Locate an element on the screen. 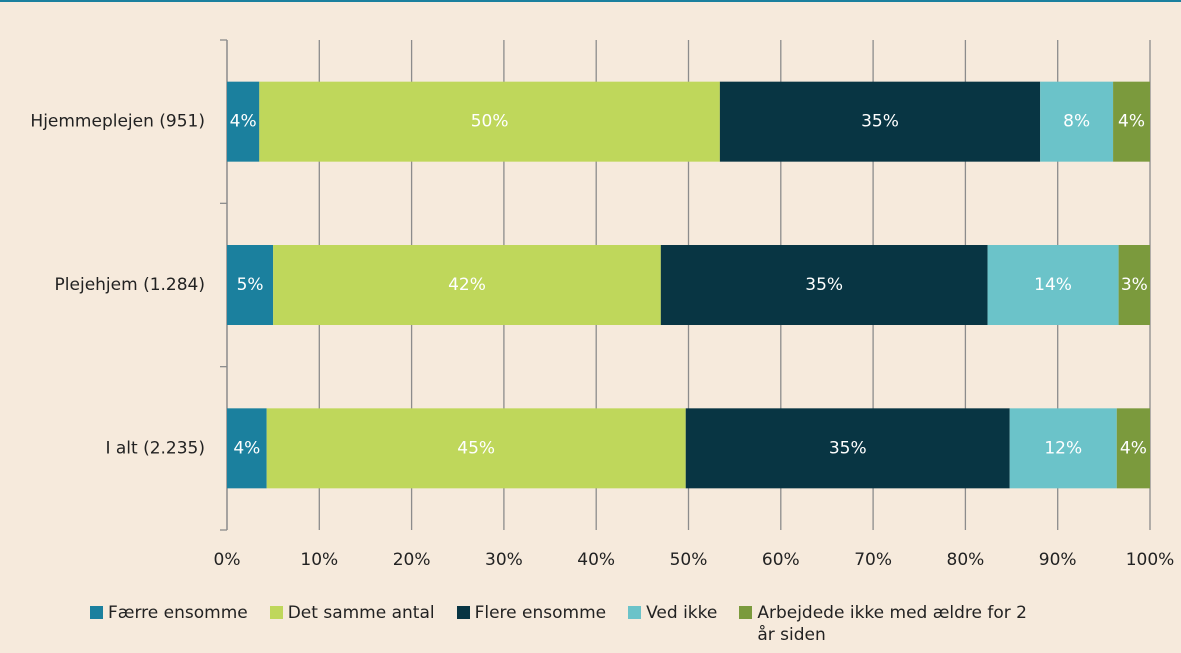  data-label: 12% is located at coordinates (1063, 448).